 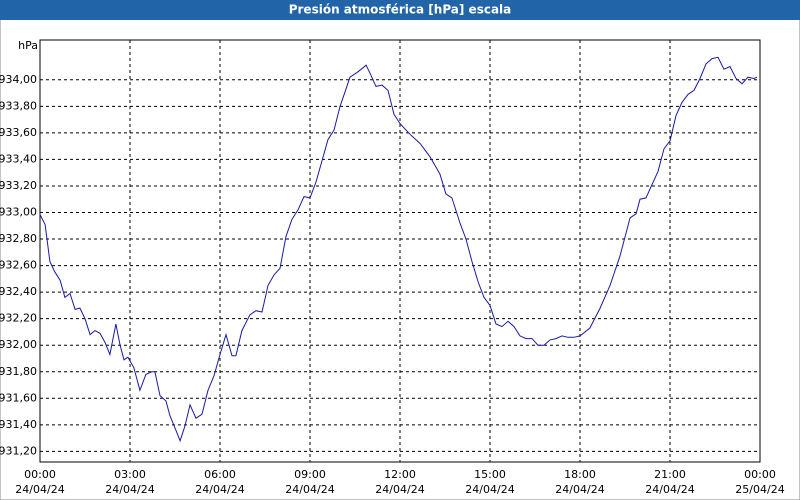 I want to click on y-tick-label: 932,00, so click(x=18, y=344).